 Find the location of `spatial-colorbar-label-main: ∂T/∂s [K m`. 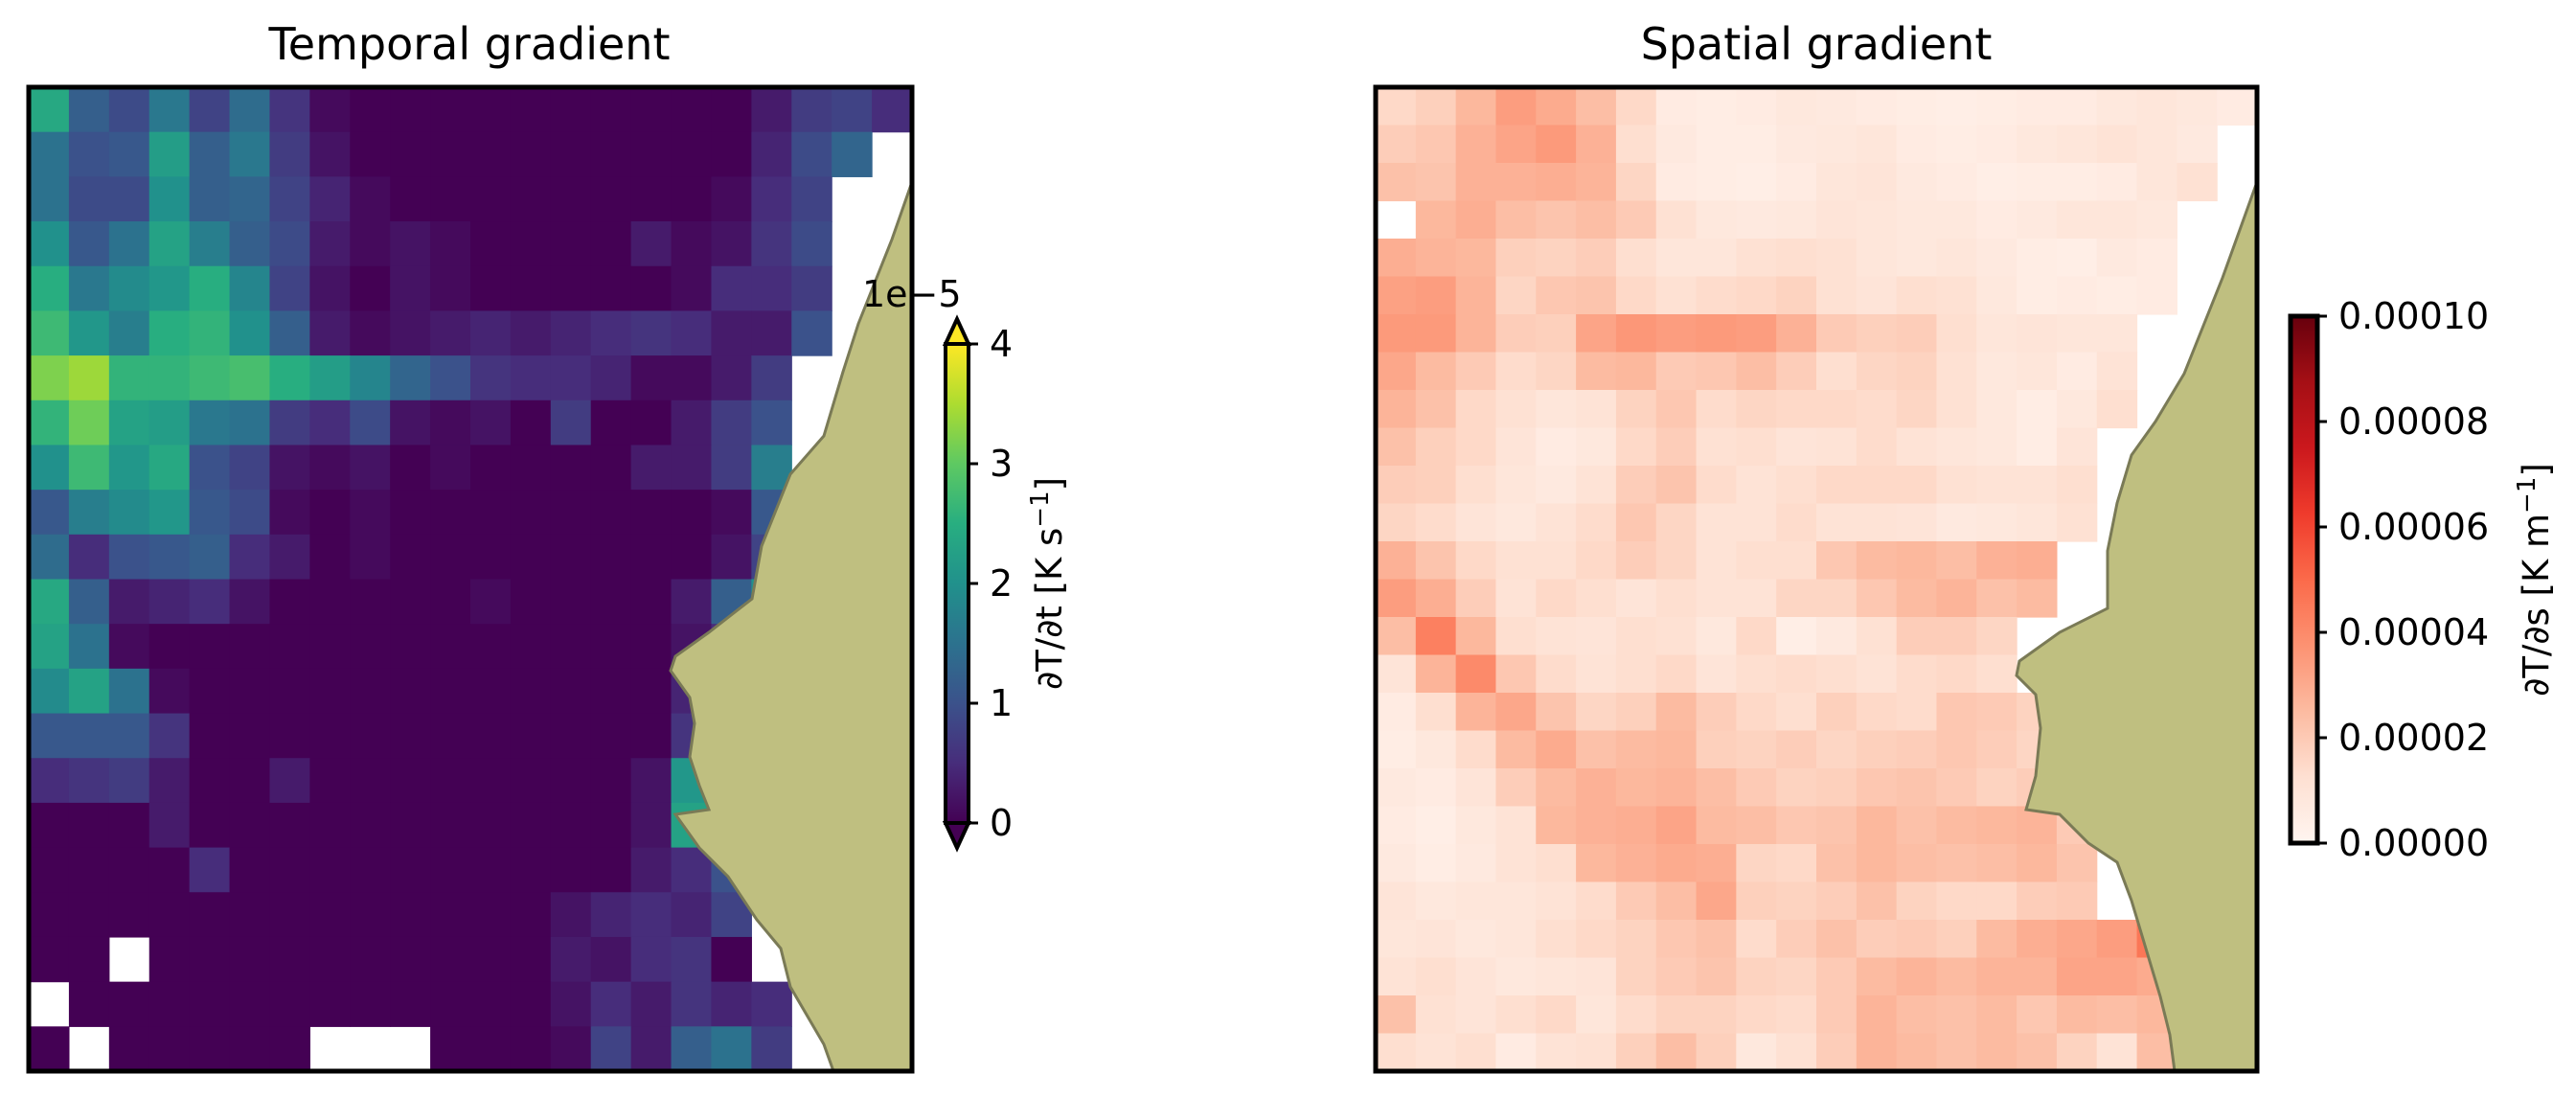

spatial-colorbar-label-main: ∂T/∂s [K m is located at coordinates (2536, 605).